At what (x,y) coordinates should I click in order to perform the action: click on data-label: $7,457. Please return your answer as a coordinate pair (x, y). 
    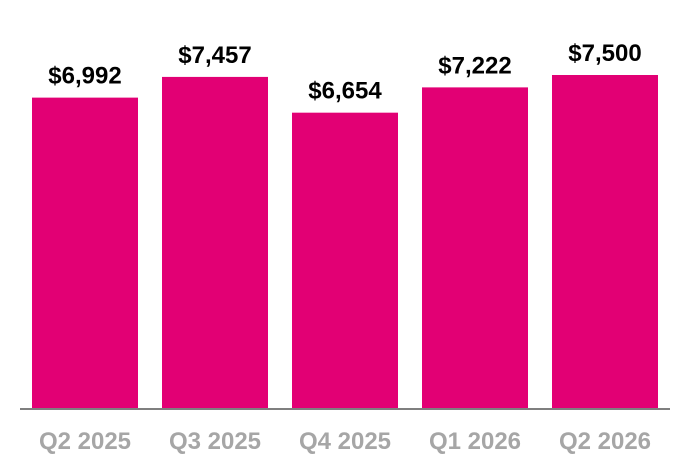
    Looking at the image, I should click on (214, 55).